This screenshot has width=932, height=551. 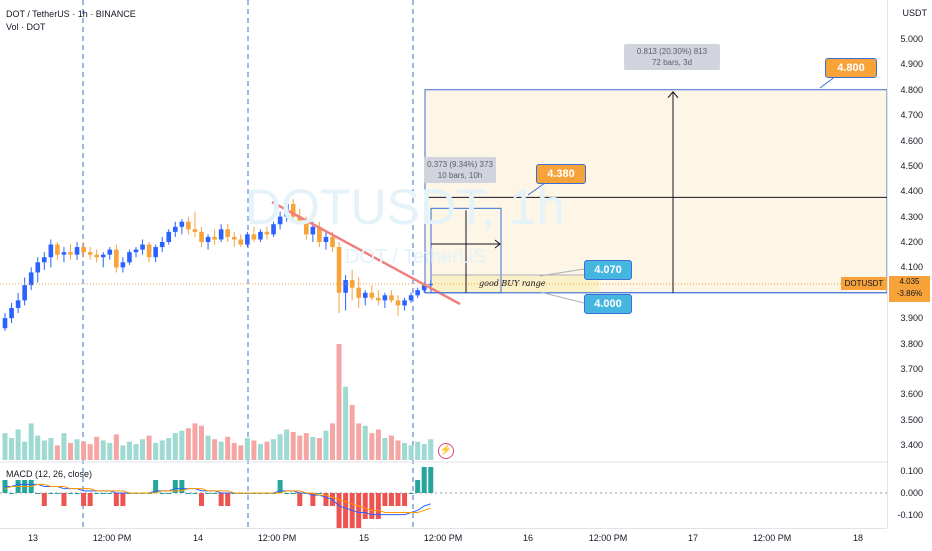 I want to click on macd-pane, so click(x=443, y=499).